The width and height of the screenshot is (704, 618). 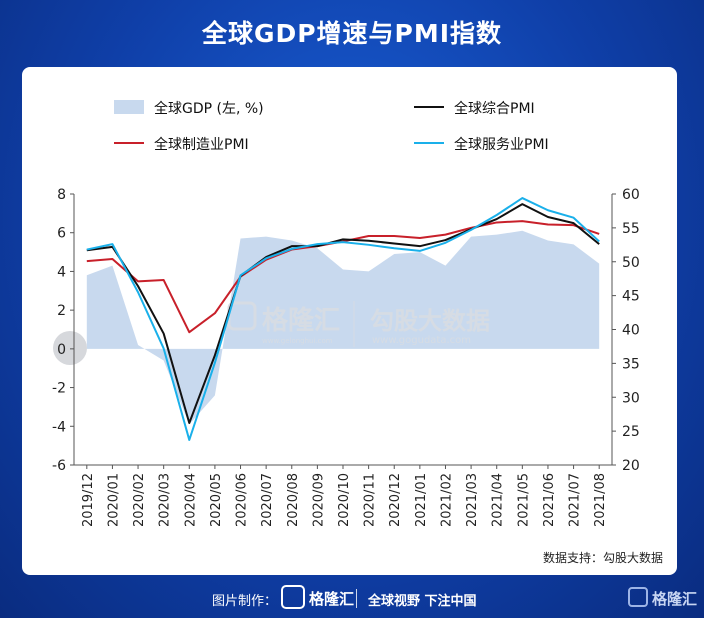 What do you see at coordinates (61, 195) in the screenshot?
I see `left-tick-label: 8` at bounding box center [61, 195].